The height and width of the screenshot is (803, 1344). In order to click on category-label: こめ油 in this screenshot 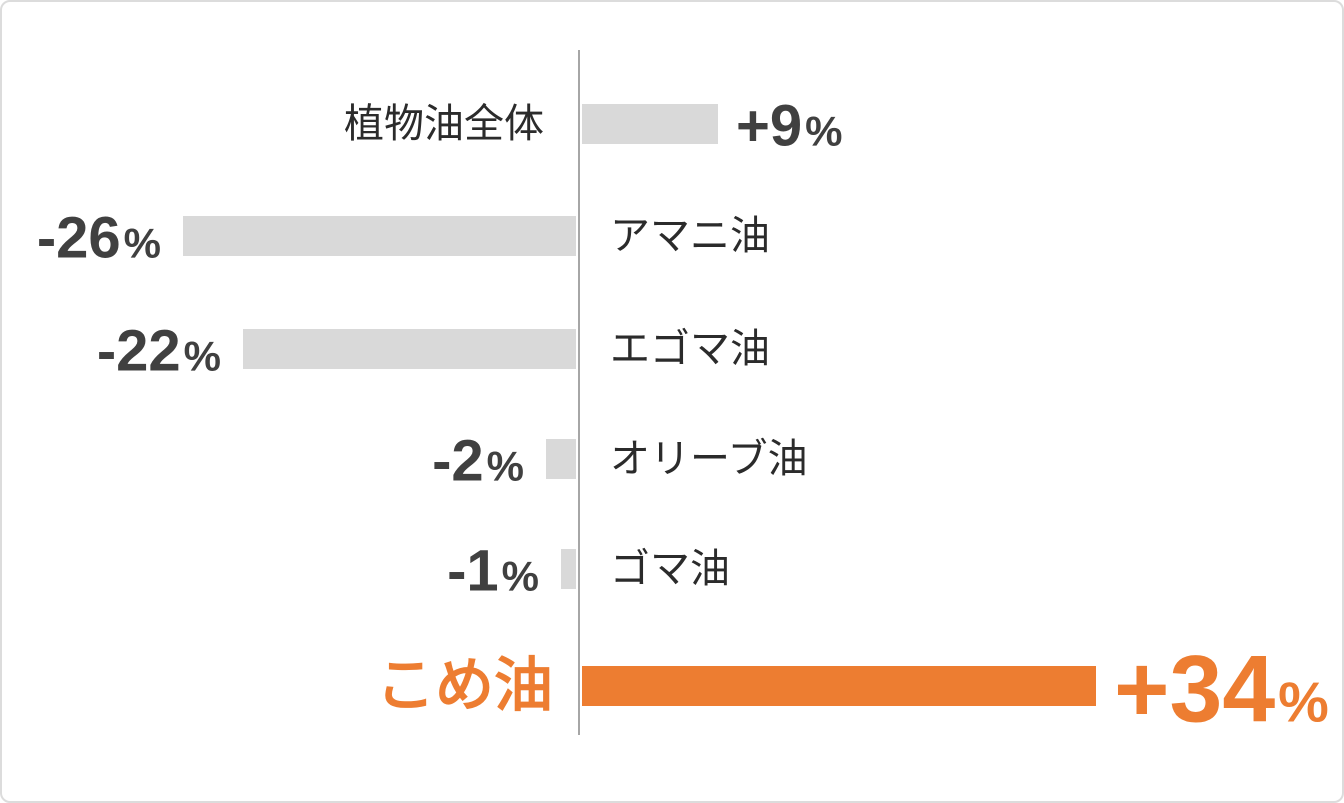, I will do `click(464, 685)`.